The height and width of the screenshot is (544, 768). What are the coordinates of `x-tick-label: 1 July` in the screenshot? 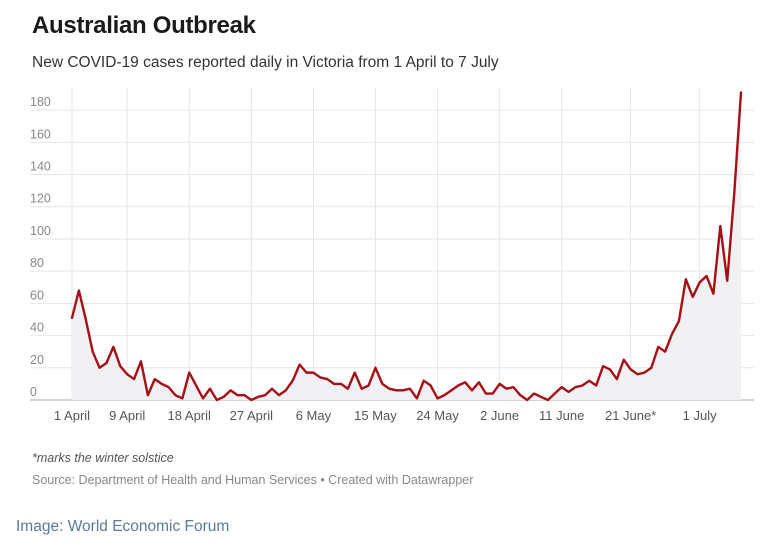 It's located at (700, 415).